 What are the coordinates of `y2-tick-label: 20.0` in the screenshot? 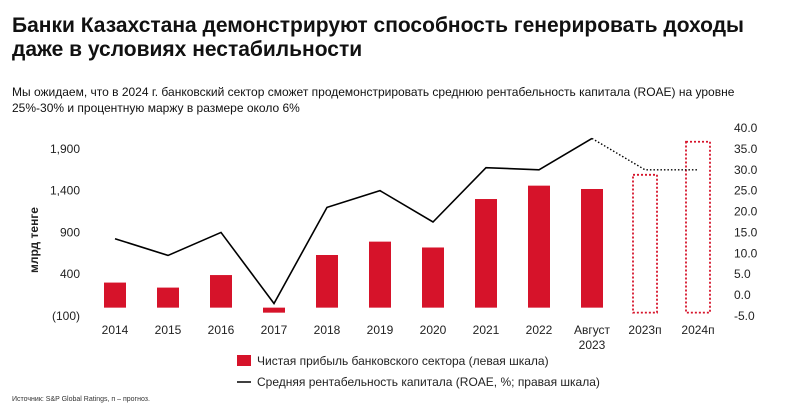 It's located at (746, 212).